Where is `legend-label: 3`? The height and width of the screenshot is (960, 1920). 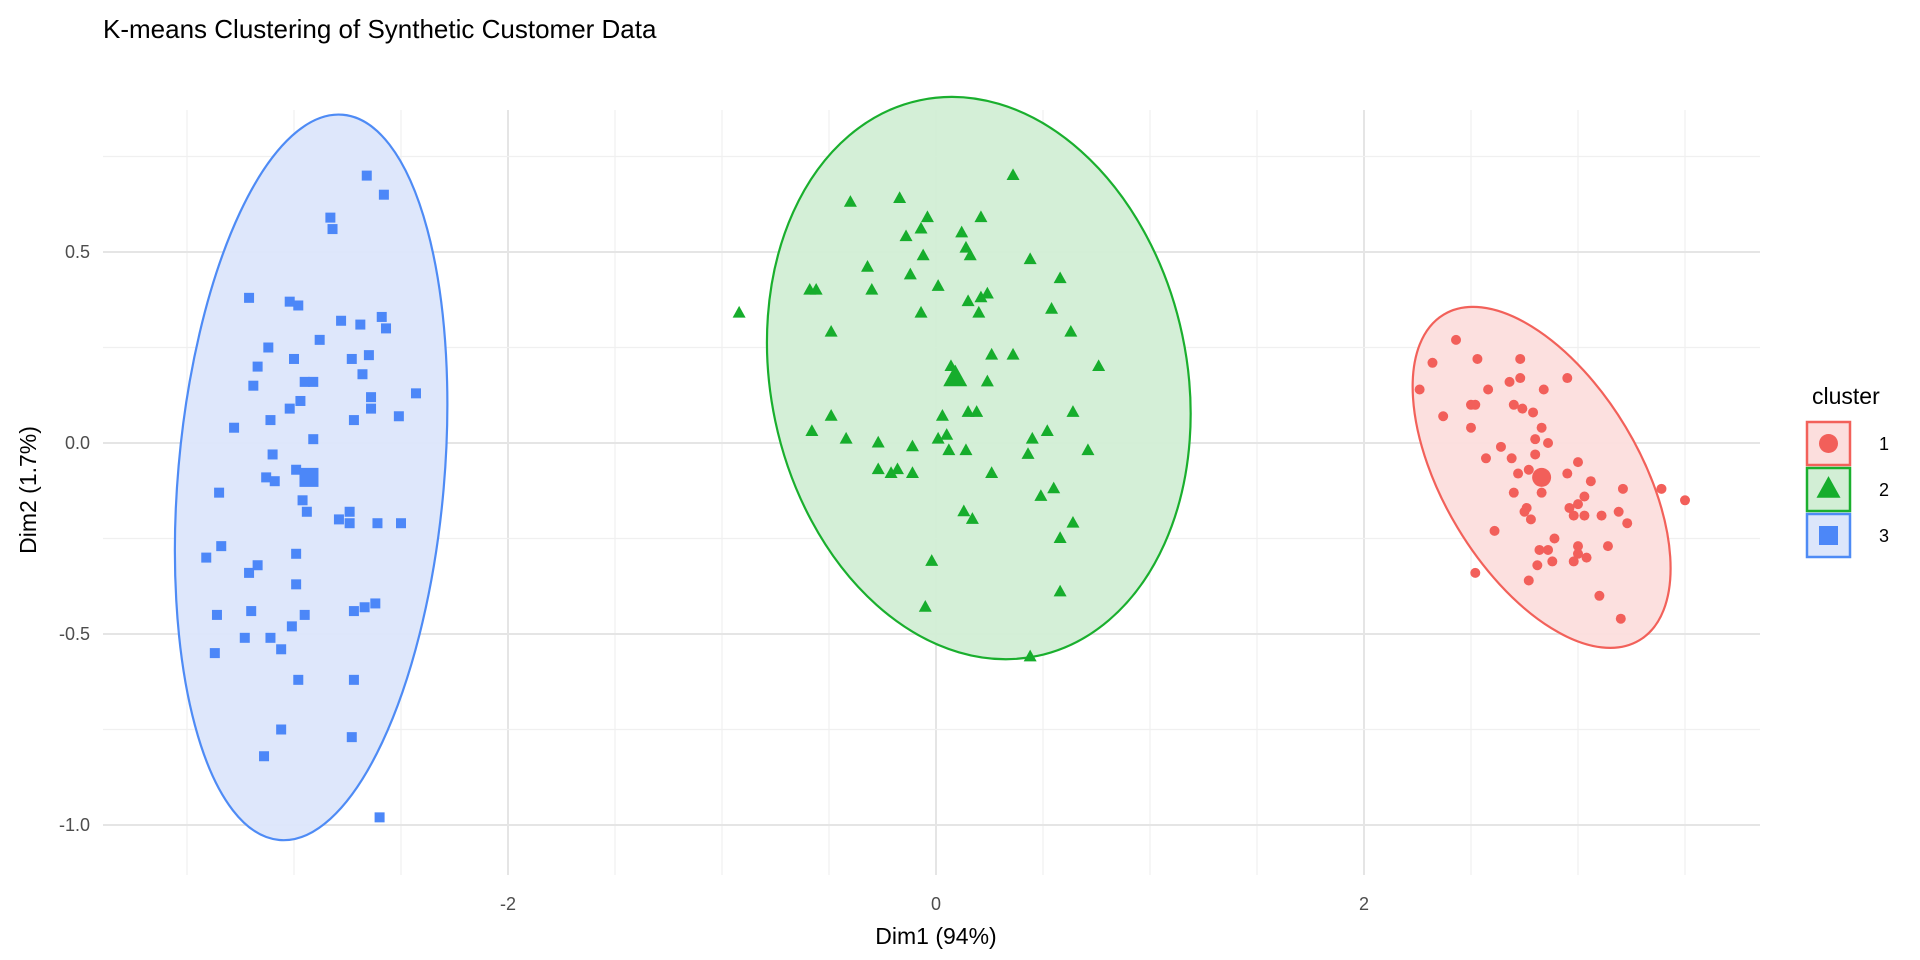 legend-label: 3 is located at coordinates (1884, 536).